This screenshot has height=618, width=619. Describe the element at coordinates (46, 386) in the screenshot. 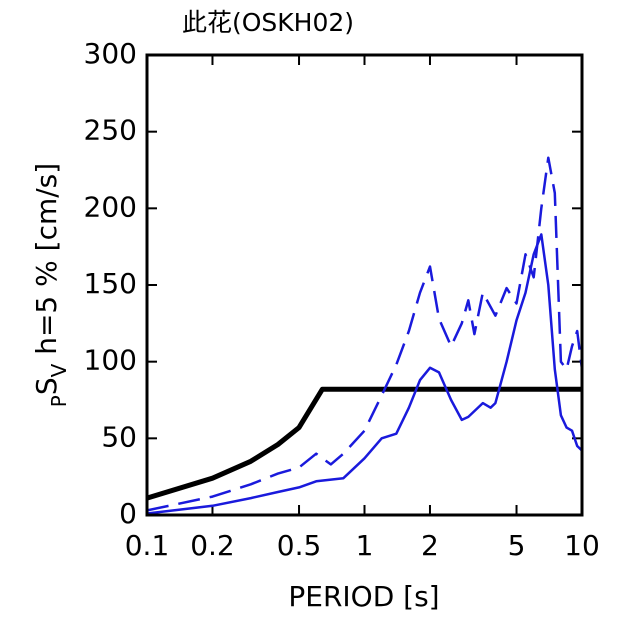

I see `y-label-part: S` at that location.